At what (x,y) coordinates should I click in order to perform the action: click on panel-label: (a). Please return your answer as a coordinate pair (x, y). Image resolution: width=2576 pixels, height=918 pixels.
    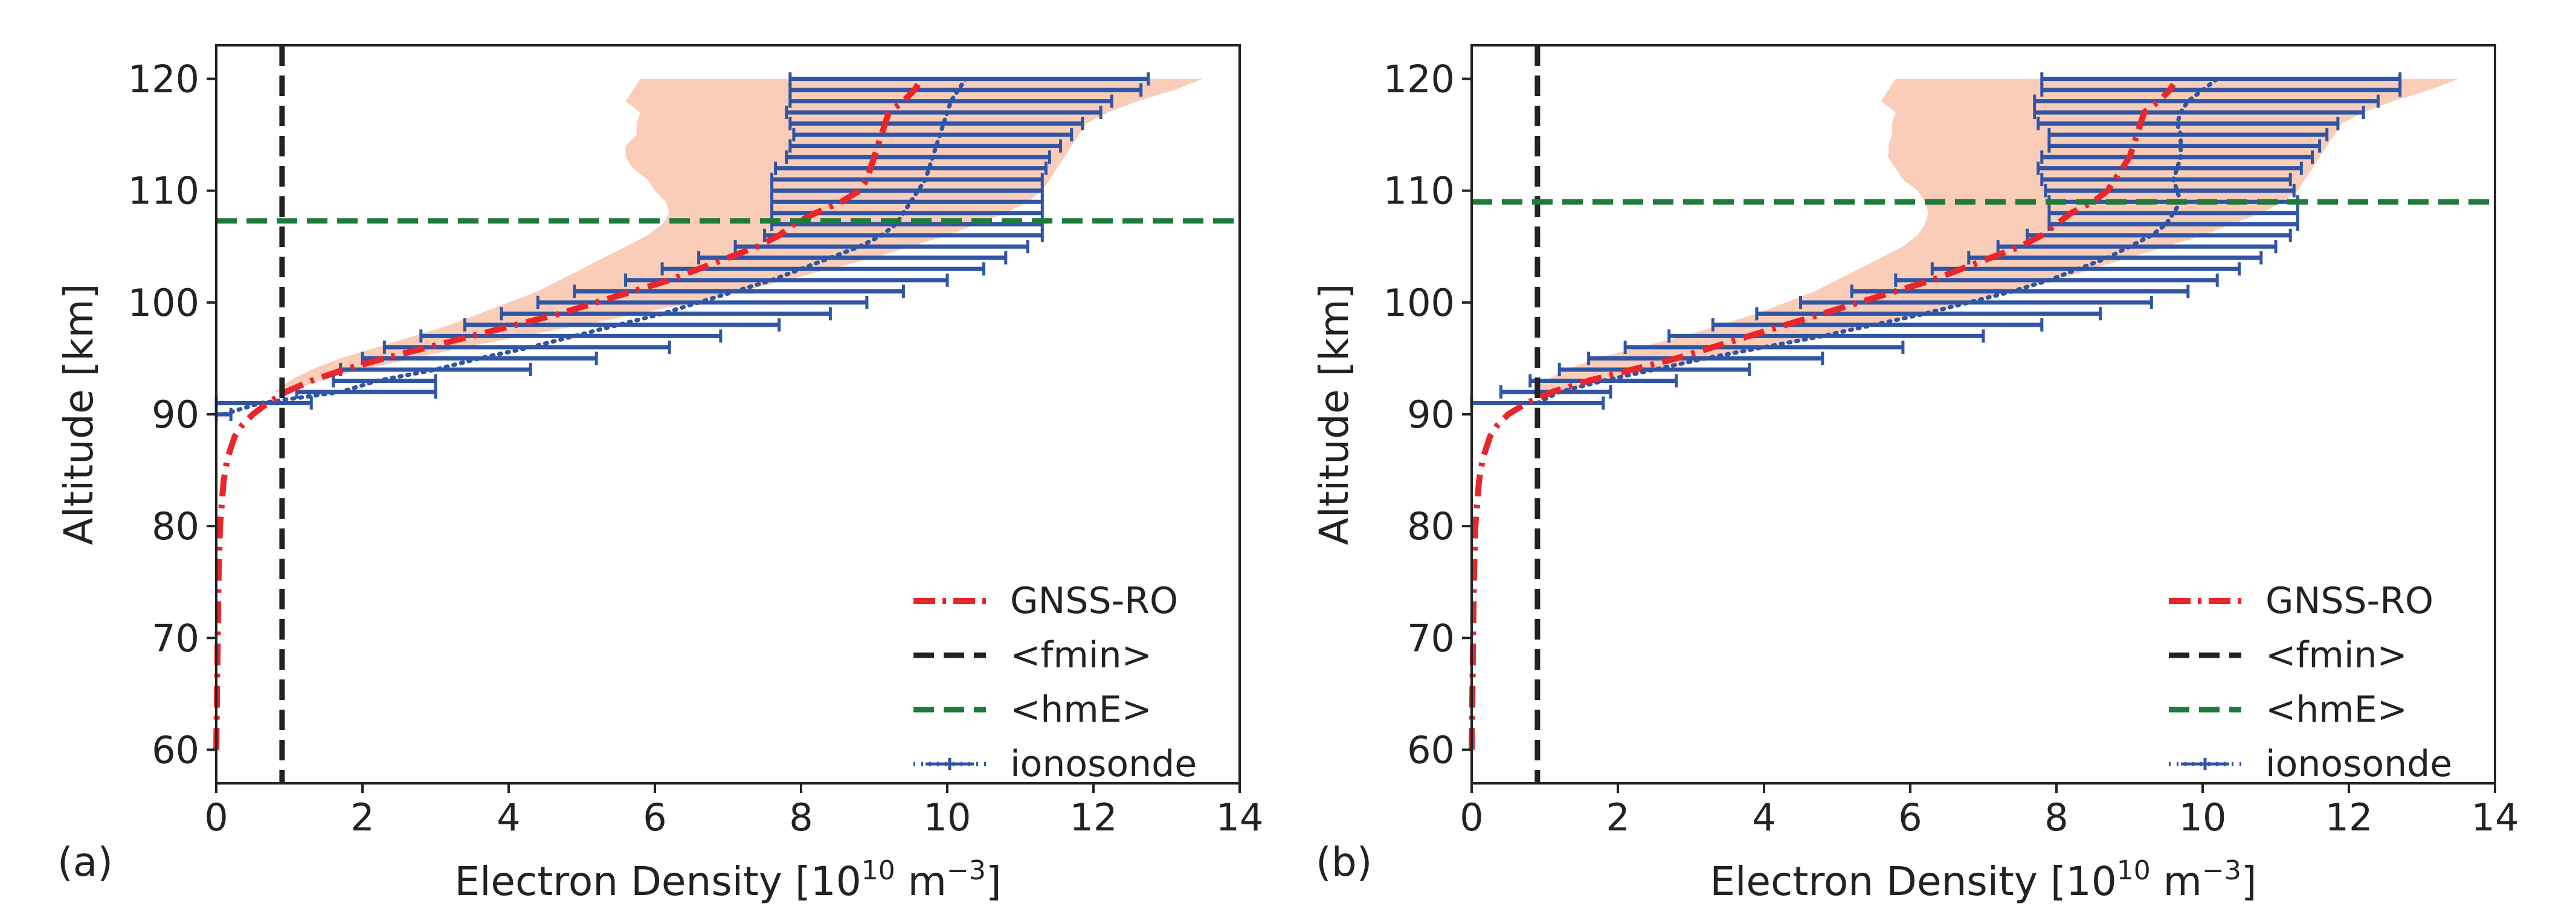
    Looking at the image, I should click on (85, 862).